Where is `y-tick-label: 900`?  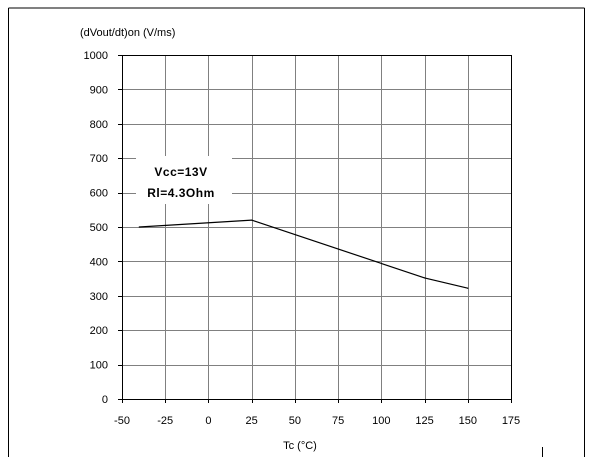
y-tick-label: 900 is located at coordinates (99, 90).